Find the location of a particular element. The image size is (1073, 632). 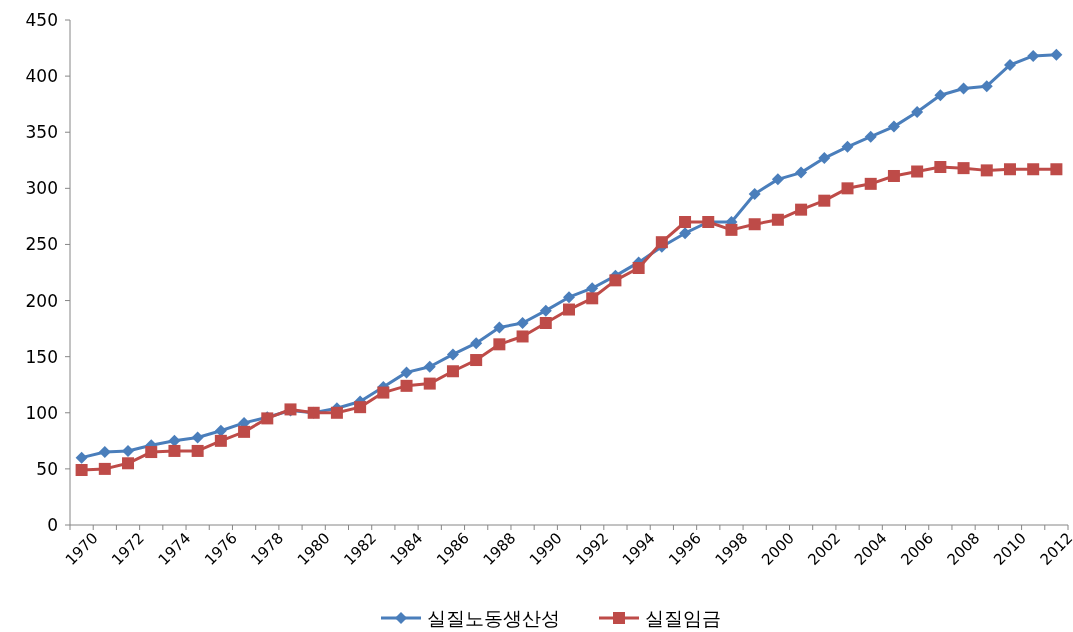

legend-label: 실질임금 is located at coordinates (683, 618).